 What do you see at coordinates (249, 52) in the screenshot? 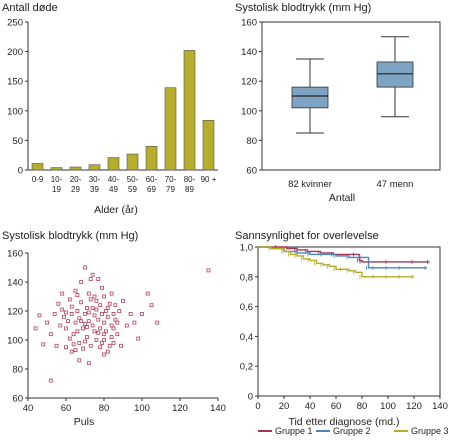
I see `box-y-tick-label: 140` at bounding box center [249, 52].